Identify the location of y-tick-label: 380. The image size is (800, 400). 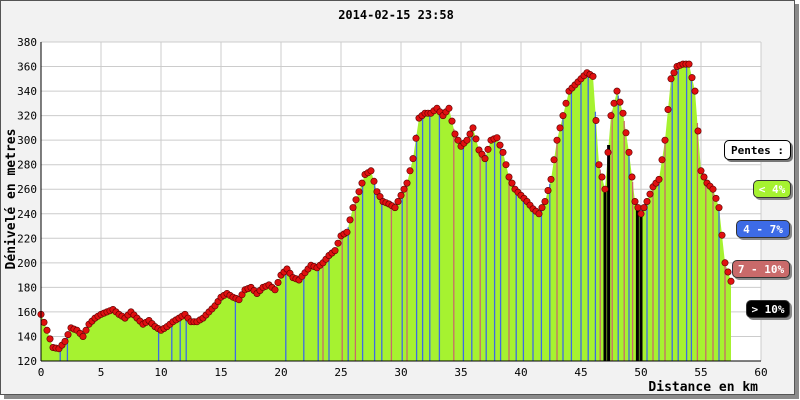
(27, 42).